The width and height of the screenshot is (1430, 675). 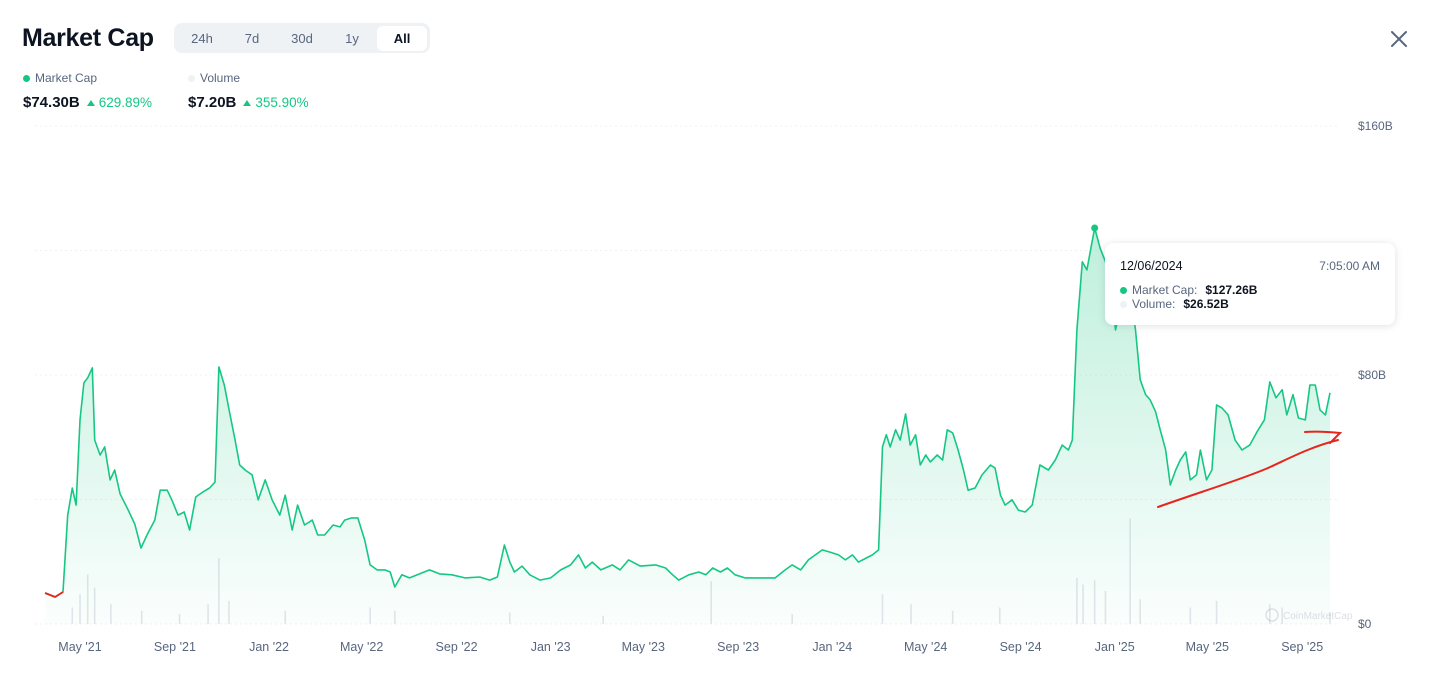 What do you see at coordinates (212, 102) in the screenshot?
I see `volume-value: $7.20B` at bounding box center [212, 102].